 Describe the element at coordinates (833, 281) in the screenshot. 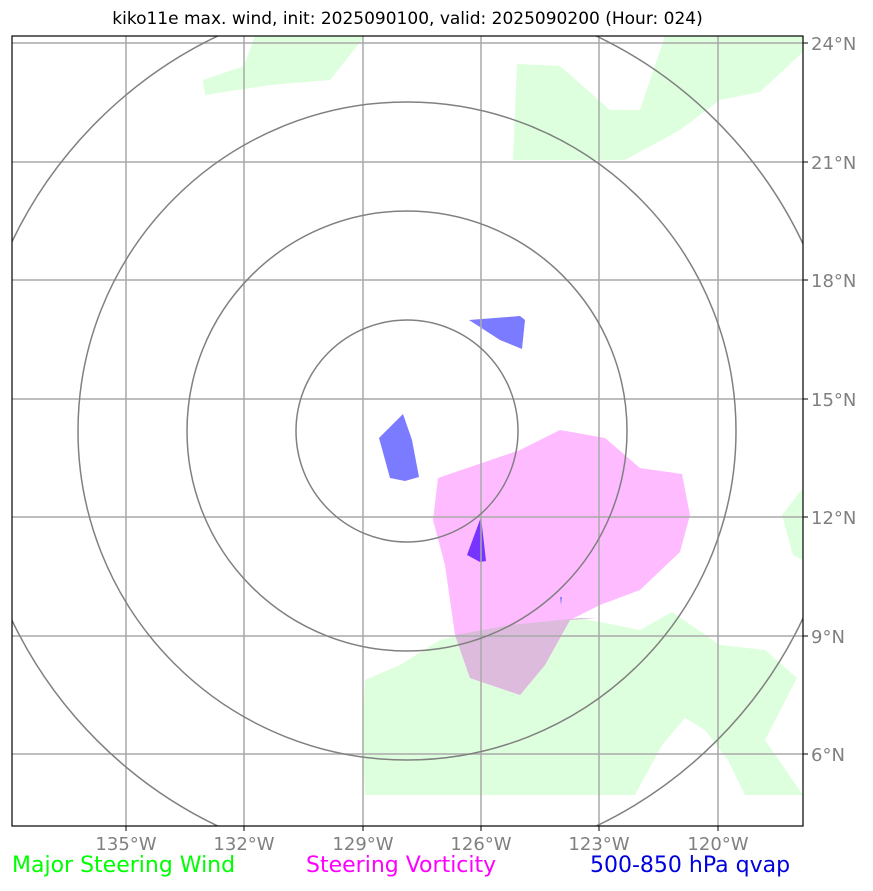

I see `lat-label: 18°N` at that location.